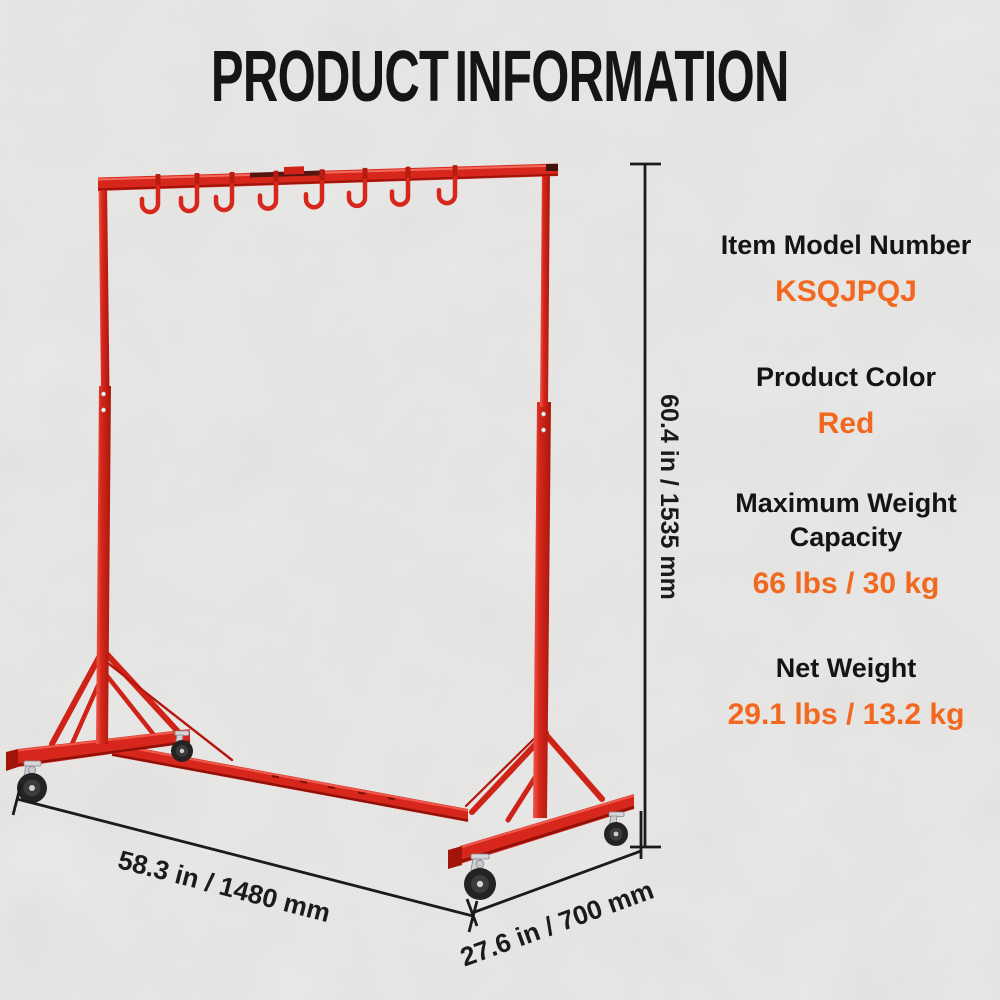  What do you see at coordinates (846, 245) in the screenshot?
I see `spec-label: Item Model Number` at bounding box center [846, 245].